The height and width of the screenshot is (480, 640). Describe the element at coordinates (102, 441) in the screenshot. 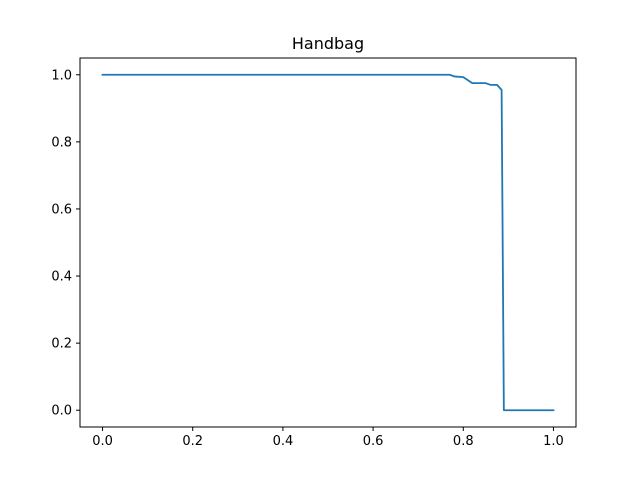

I see `x-tick-label: 0.0` at that location.